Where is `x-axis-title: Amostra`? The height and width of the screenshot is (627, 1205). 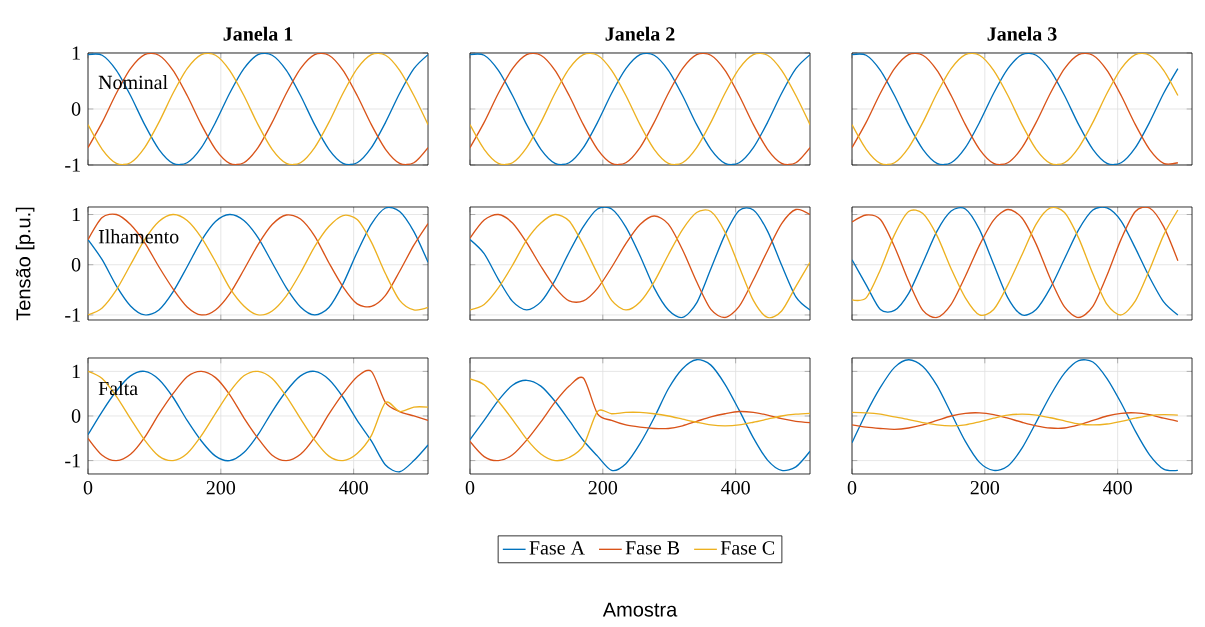
x-axis-title: Amostra is located at coordinates (640, 609).